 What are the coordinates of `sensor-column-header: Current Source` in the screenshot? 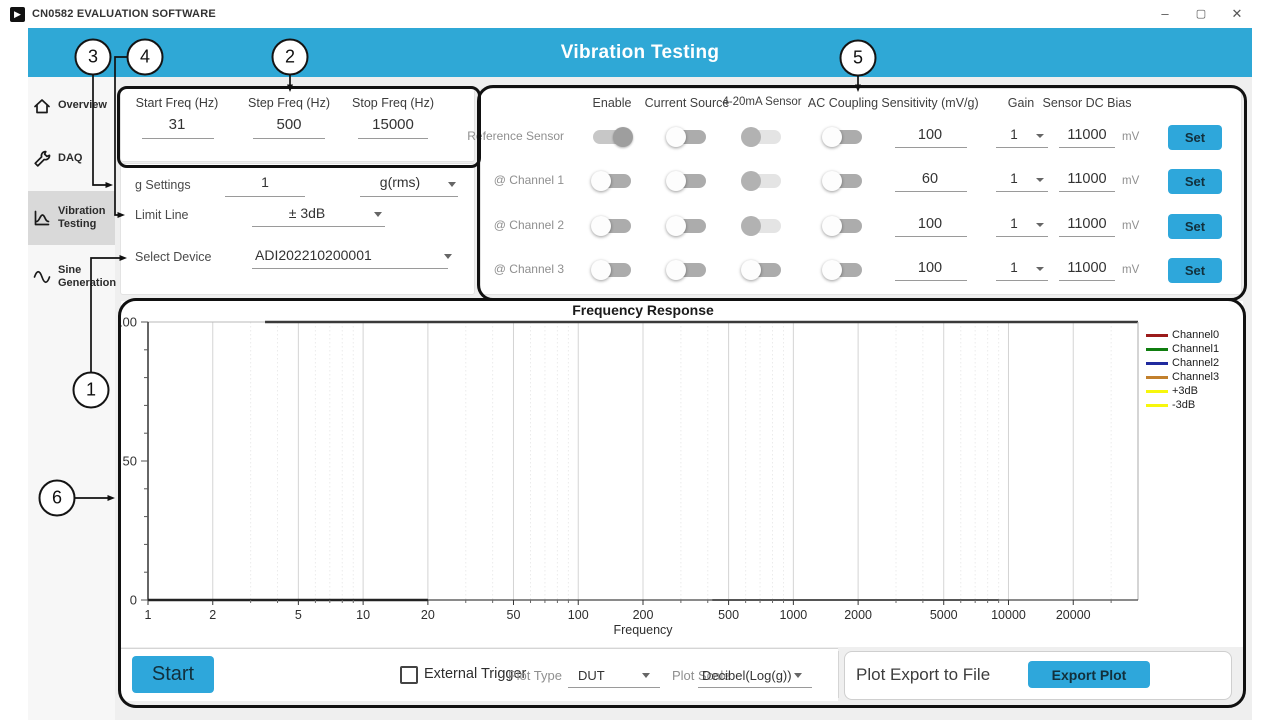 It's located at (687, 103).